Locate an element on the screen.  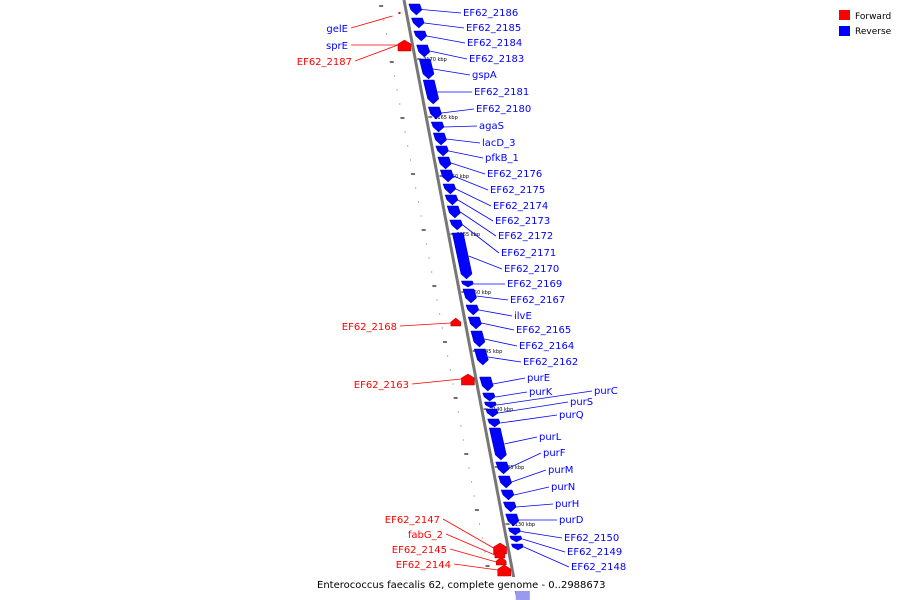
gene-label-purf: purF is located at coordinates (554, 453).